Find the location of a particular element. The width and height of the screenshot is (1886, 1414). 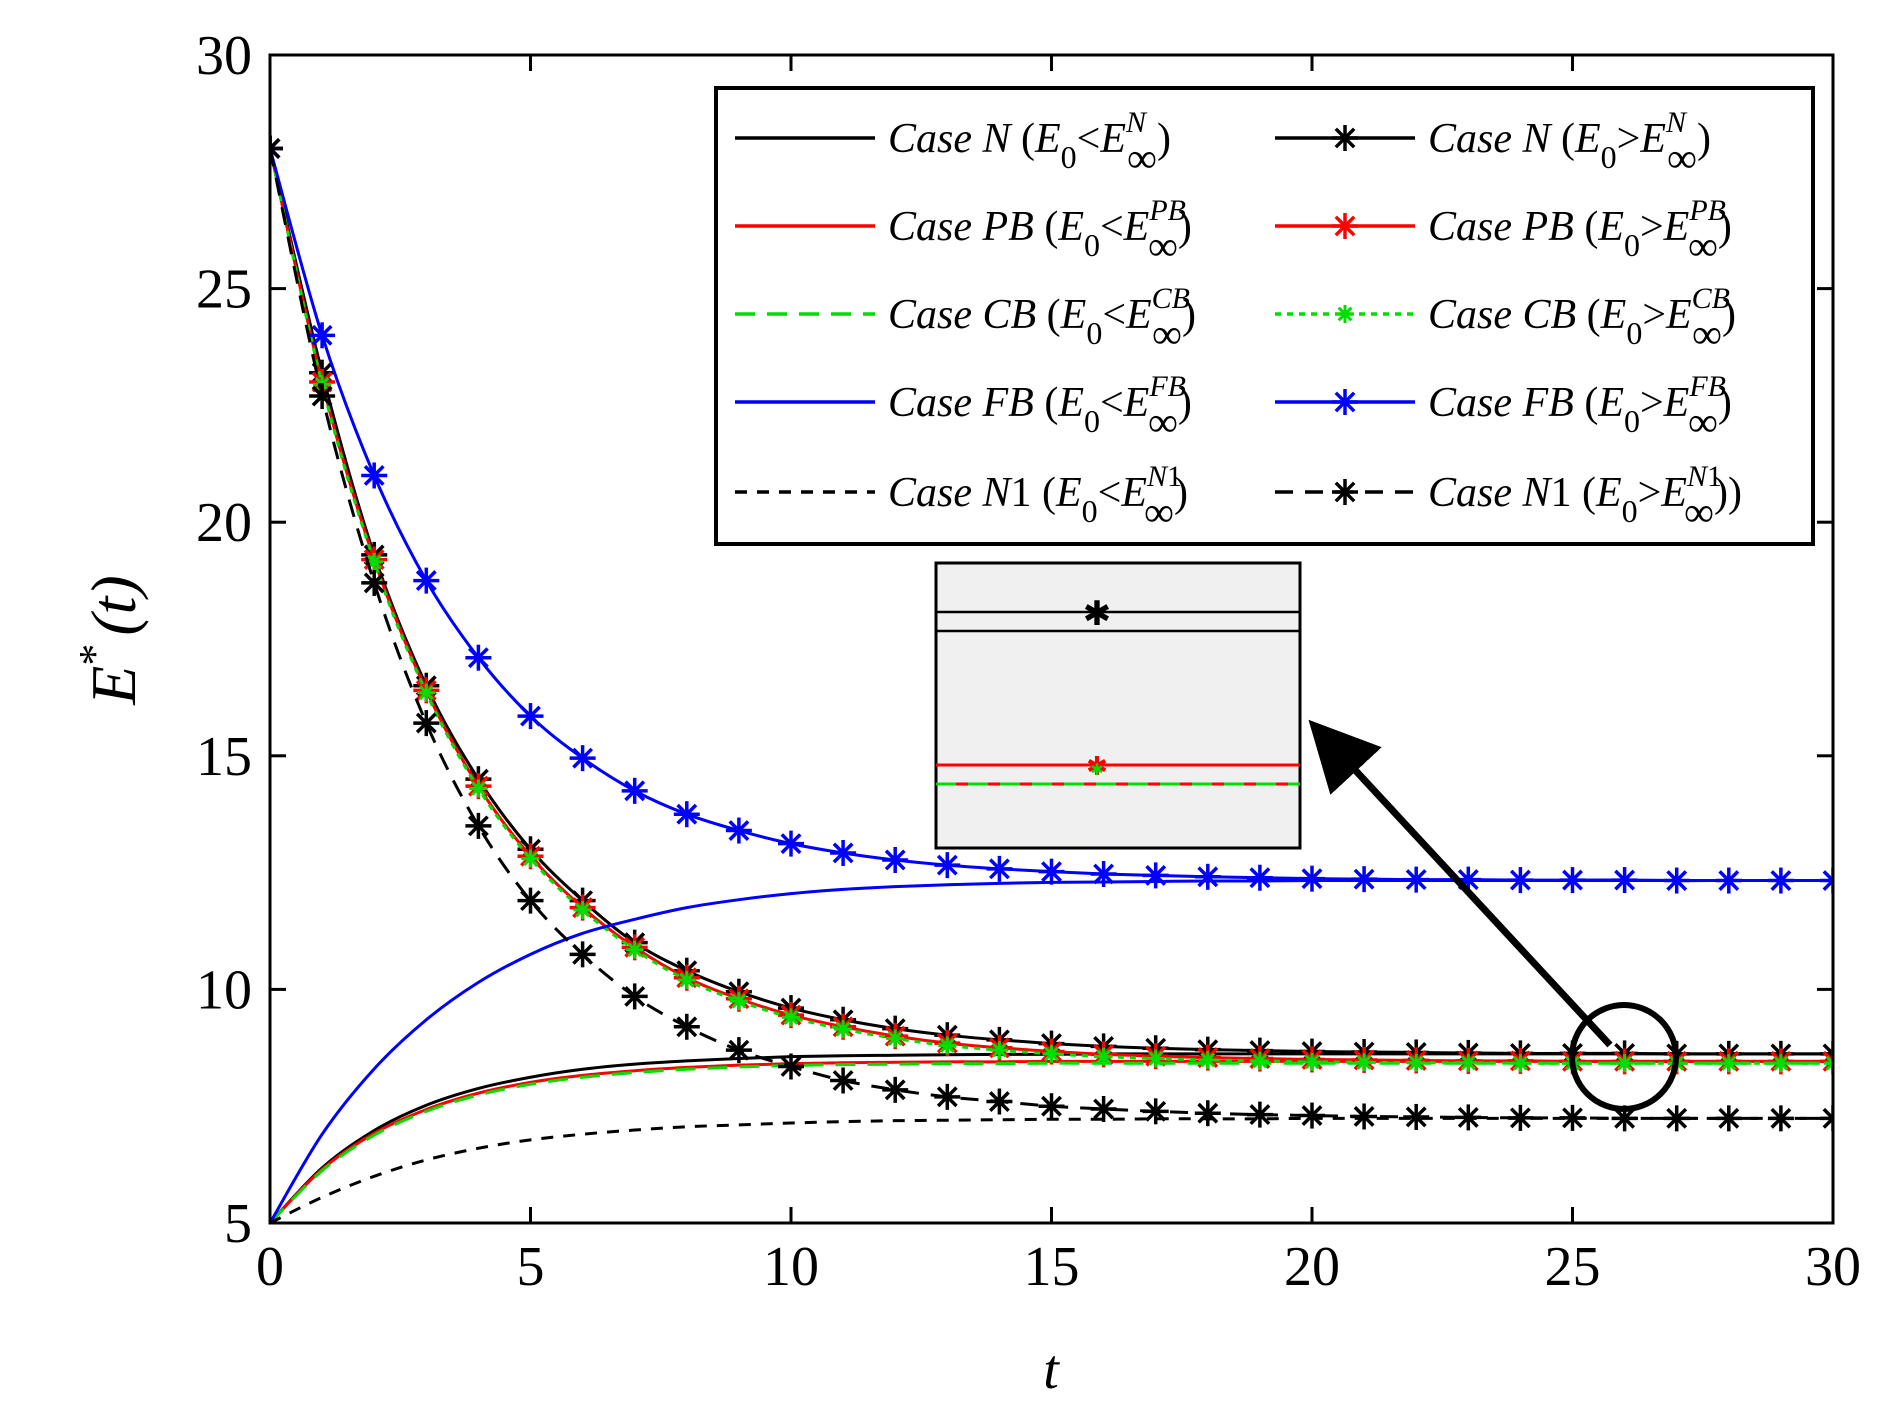

legend-item-N1_gt: Case N1 (E0>EN1 ∞)) is located at coordinates (1508, 498).